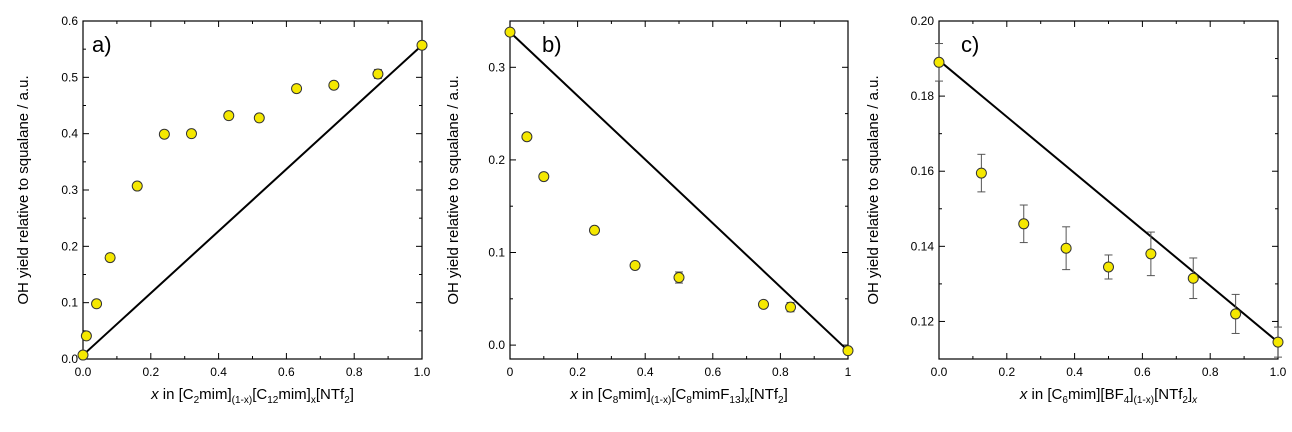  I want to click on y-axis-label: OH yield relative to squalane / a.u., so click(873, 189).